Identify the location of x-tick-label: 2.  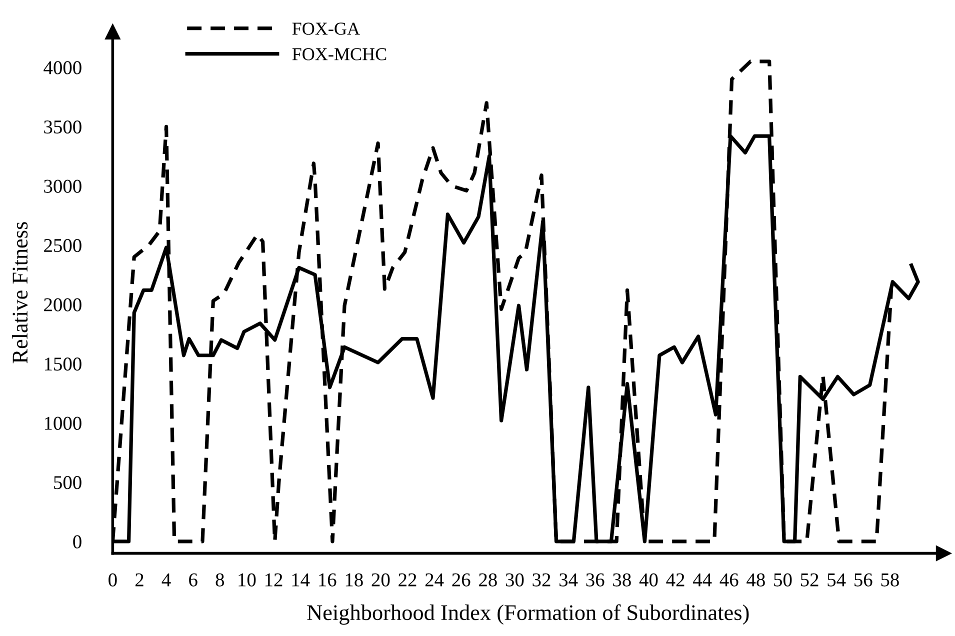
(139, 579).